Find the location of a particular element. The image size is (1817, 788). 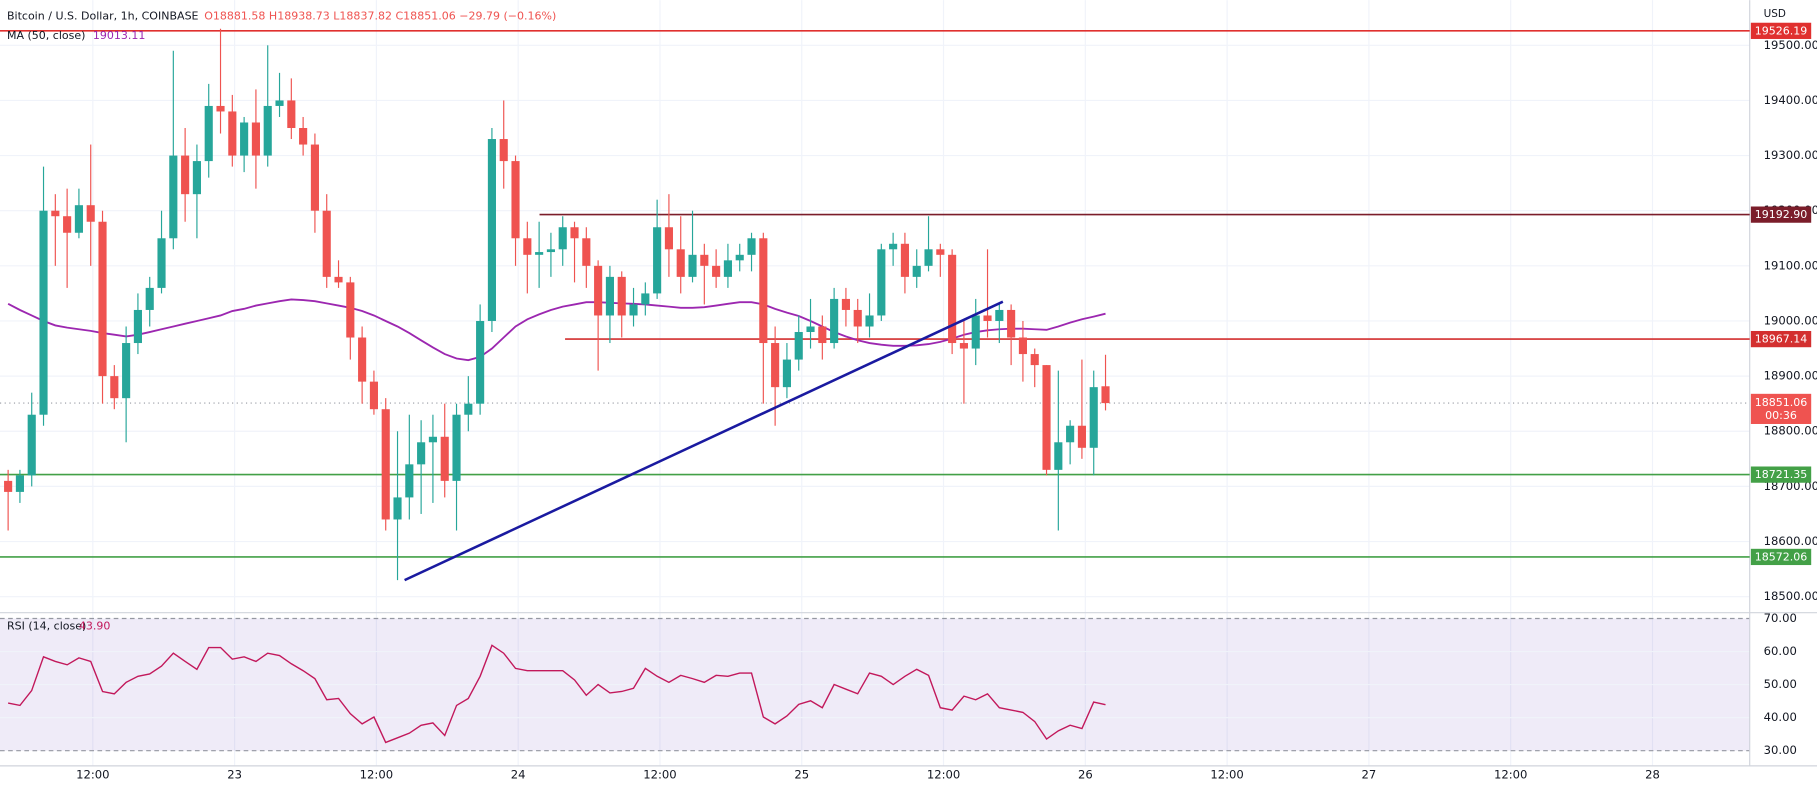

level-label: 18967.14 is located at coordinates (1781, 339).